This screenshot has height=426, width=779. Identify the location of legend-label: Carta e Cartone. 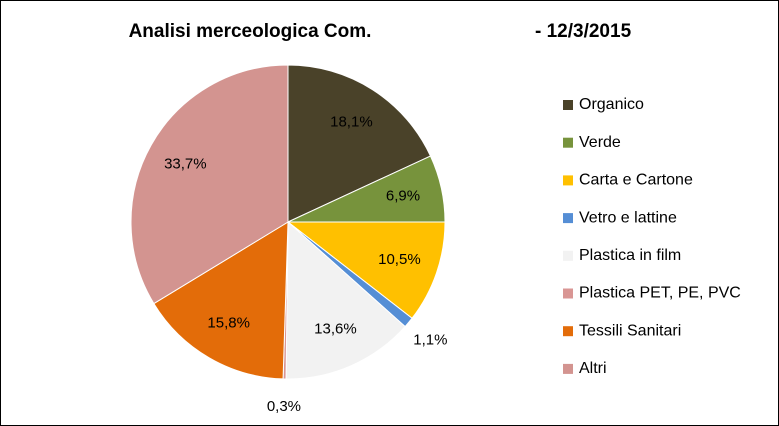
(636, 180).